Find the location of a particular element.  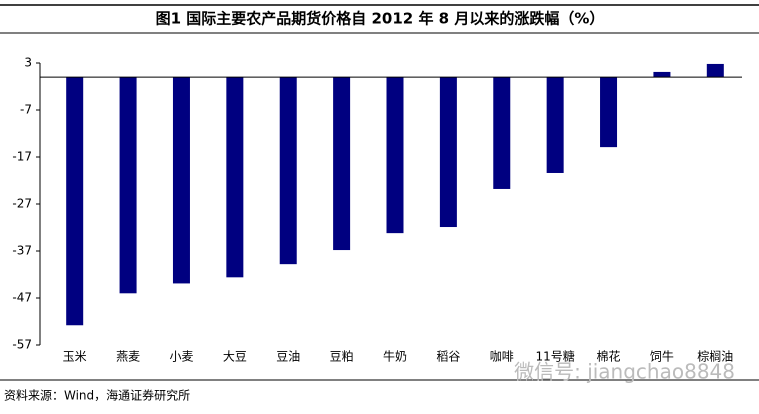

x-tick-label: 棕榈油 is located at coordinates (715, 356).